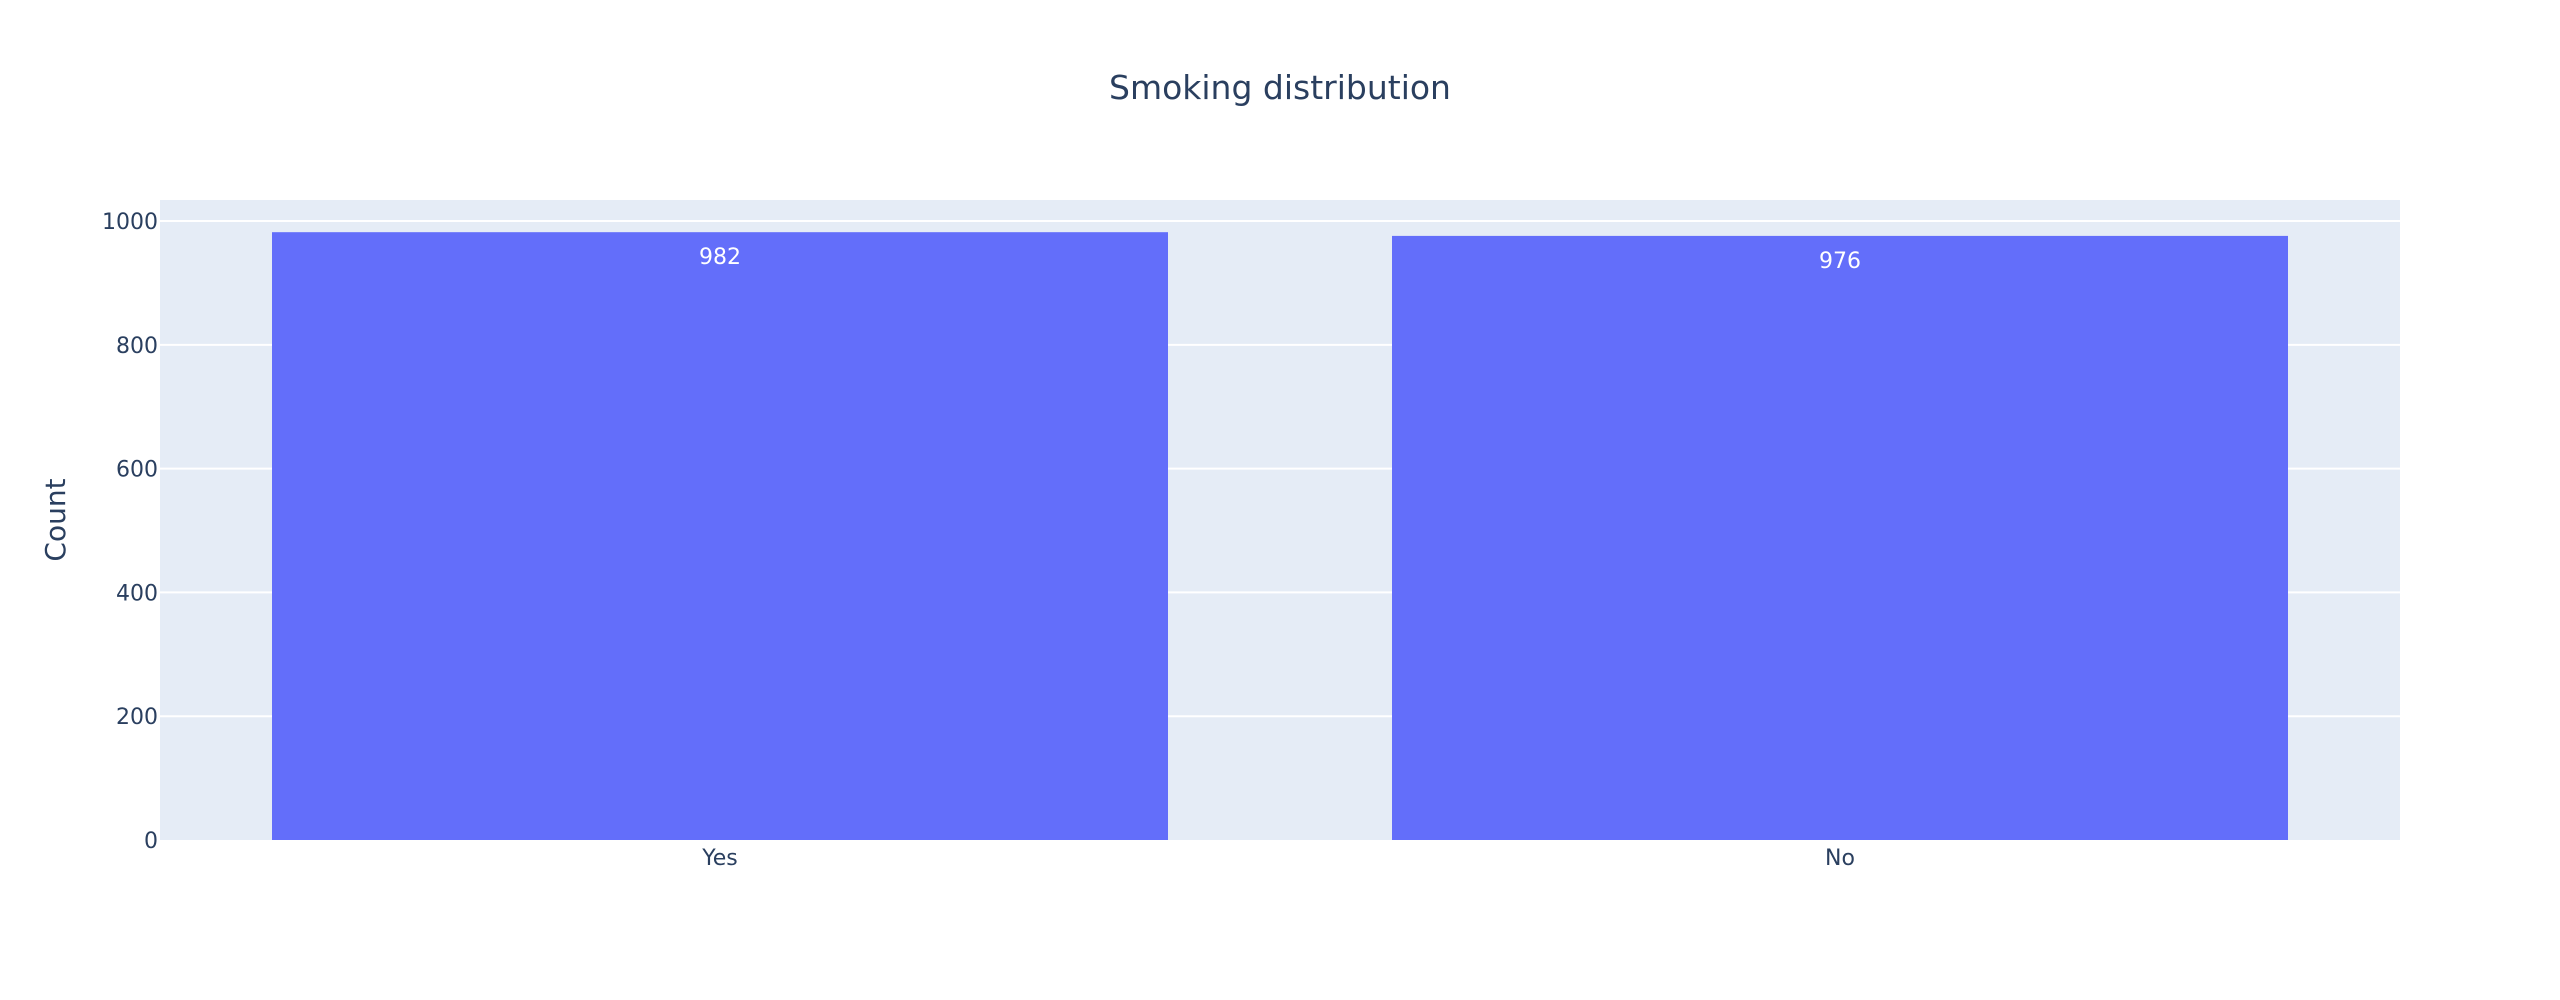 The image size is (2560, 1000). What do you see at coordinates (137, 470) in the screenshot?
I see `y-tick-label: 600` at bounding box center [137, 470].